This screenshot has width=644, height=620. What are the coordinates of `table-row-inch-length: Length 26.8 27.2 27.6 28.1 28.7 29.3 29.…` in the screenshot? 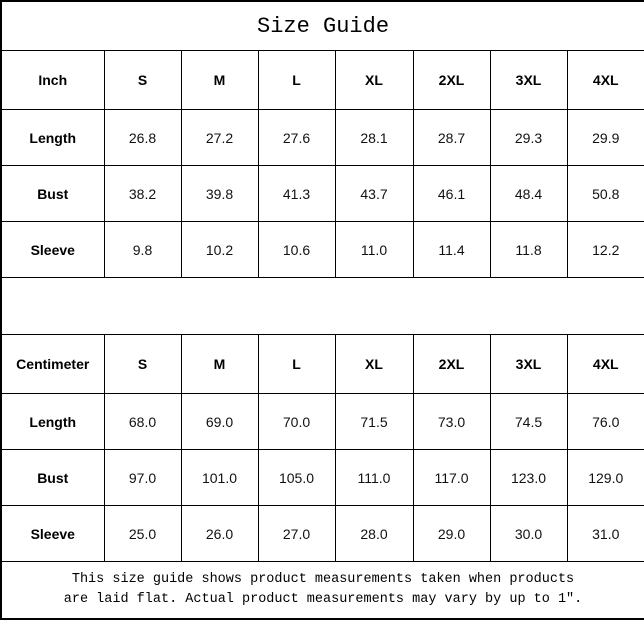 It's located at (322, 137).